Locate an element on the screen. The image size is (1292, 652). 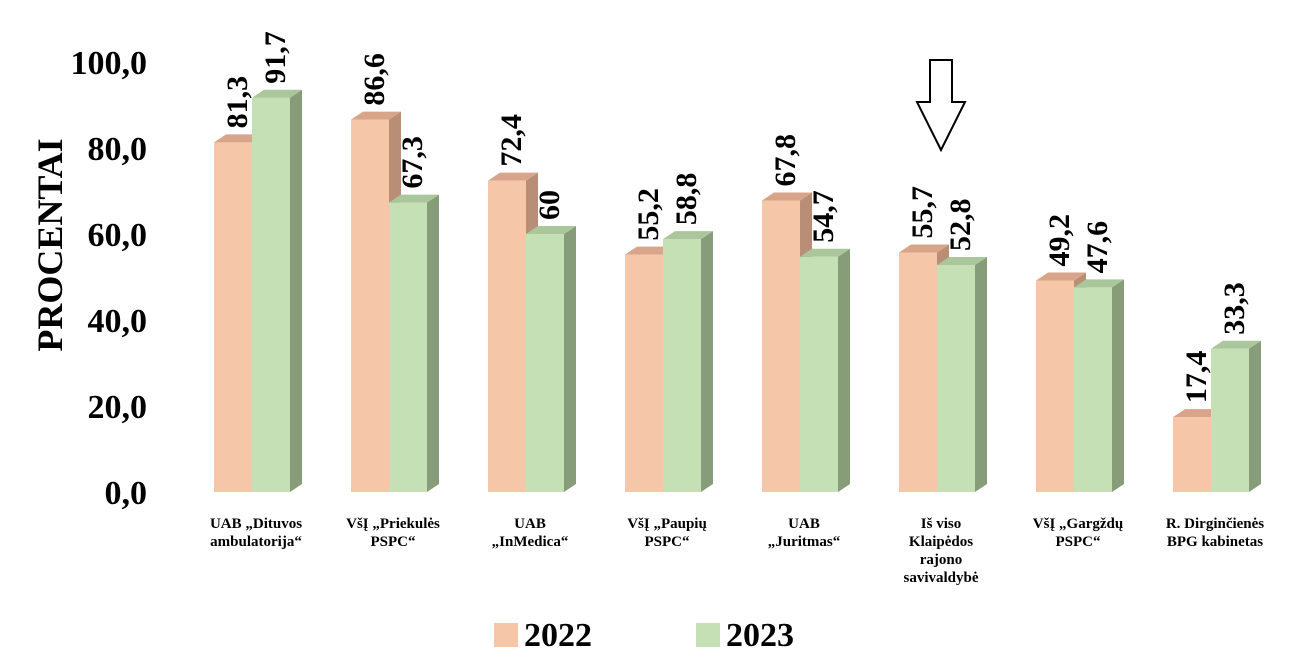
category-label: Iš viso Klaipėdos rajono savivaldybė is located at coordinates (940, 551).